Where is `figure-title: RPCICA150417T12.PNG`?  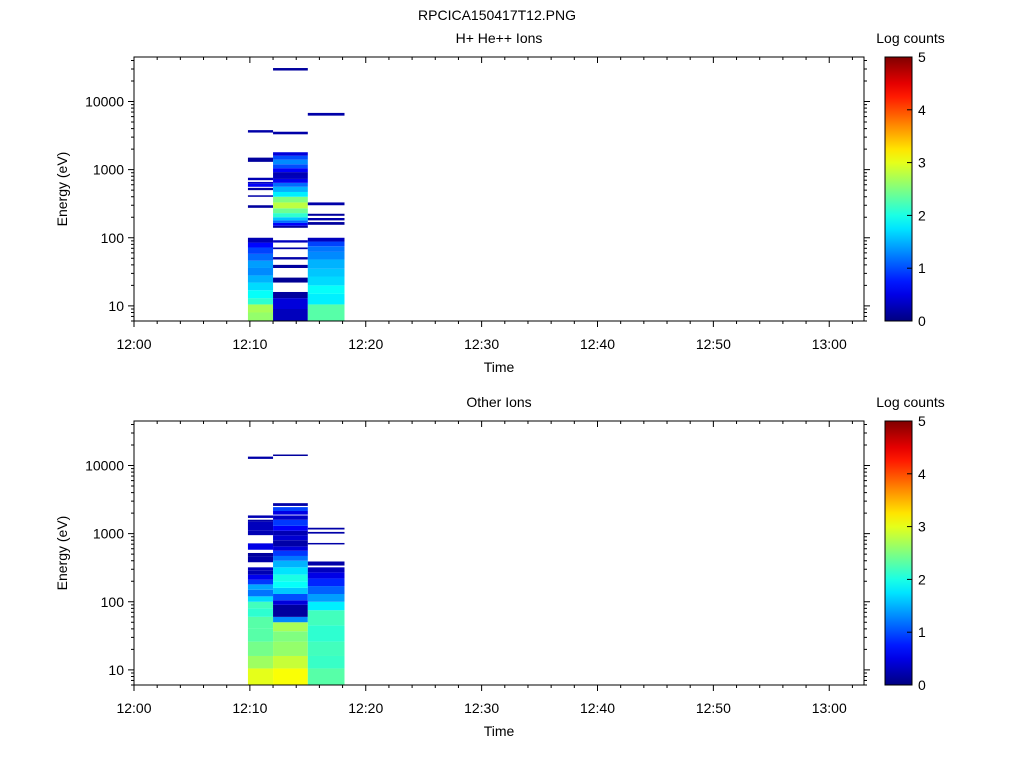
figure-title: RPCICA150417T12.PNG is located at coordinates (497, 15).